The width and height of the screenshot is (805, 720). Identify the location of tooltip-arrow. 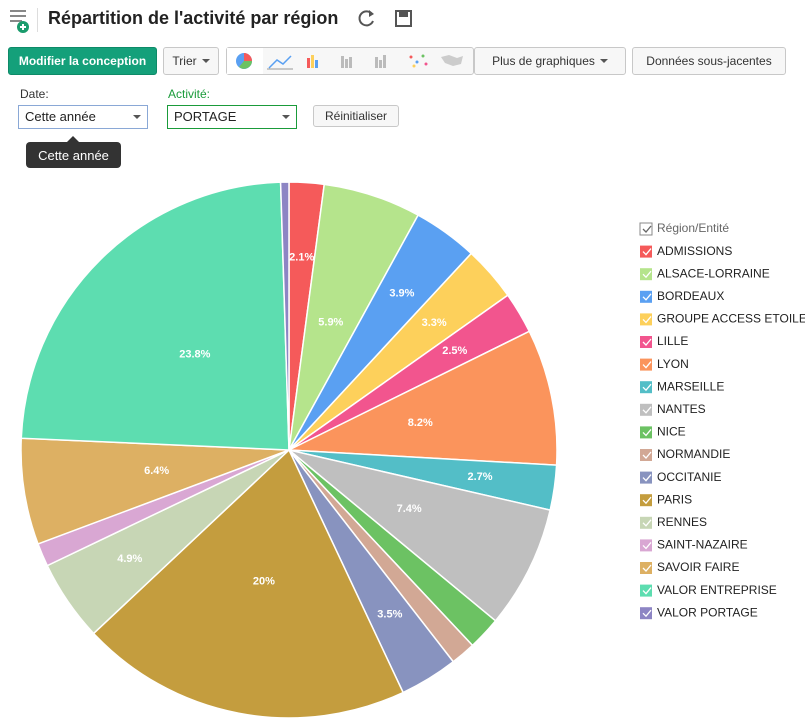
(73, 139).